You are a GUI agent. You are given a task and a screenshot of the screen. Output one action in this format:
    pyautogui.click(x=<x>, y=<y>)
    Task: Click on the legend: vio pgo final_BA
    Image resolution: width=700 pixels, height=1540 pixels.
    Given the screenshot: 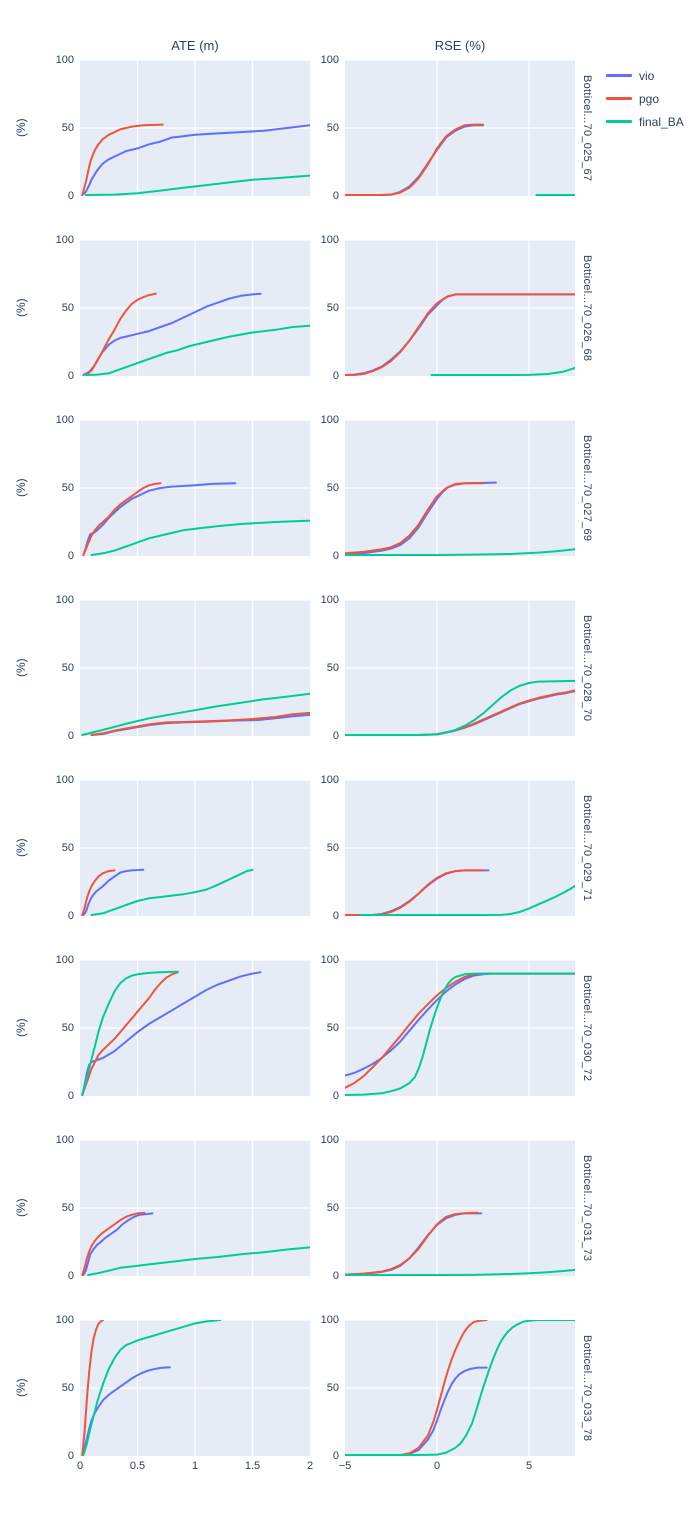 What is the action you would take?
    pyautogui.click(x=645, y=98)
    